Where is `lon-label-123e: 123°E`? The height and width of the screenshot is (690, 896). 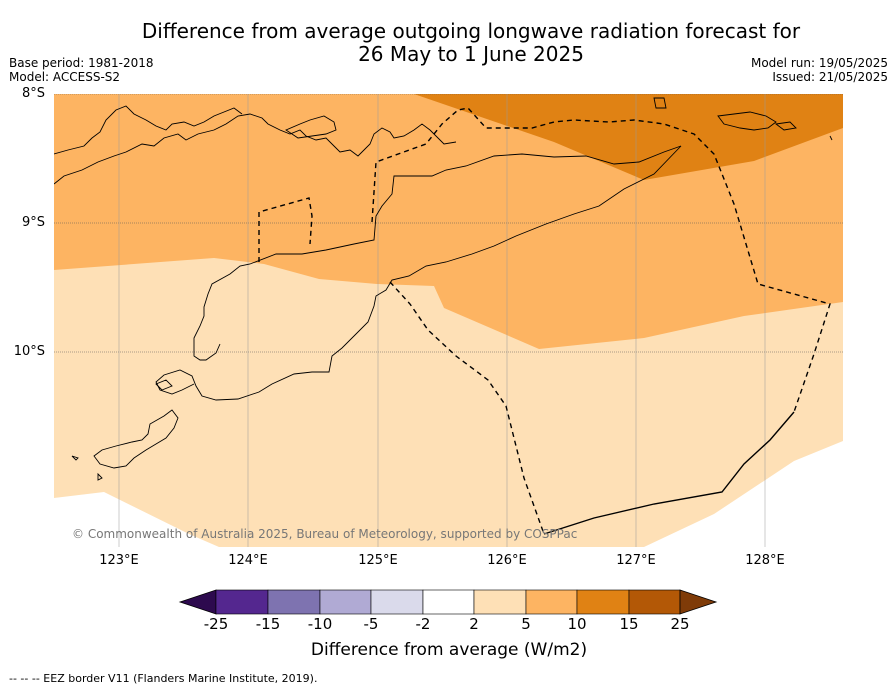
lon-label-123e: 123°E is located at coordinates (119, 560).